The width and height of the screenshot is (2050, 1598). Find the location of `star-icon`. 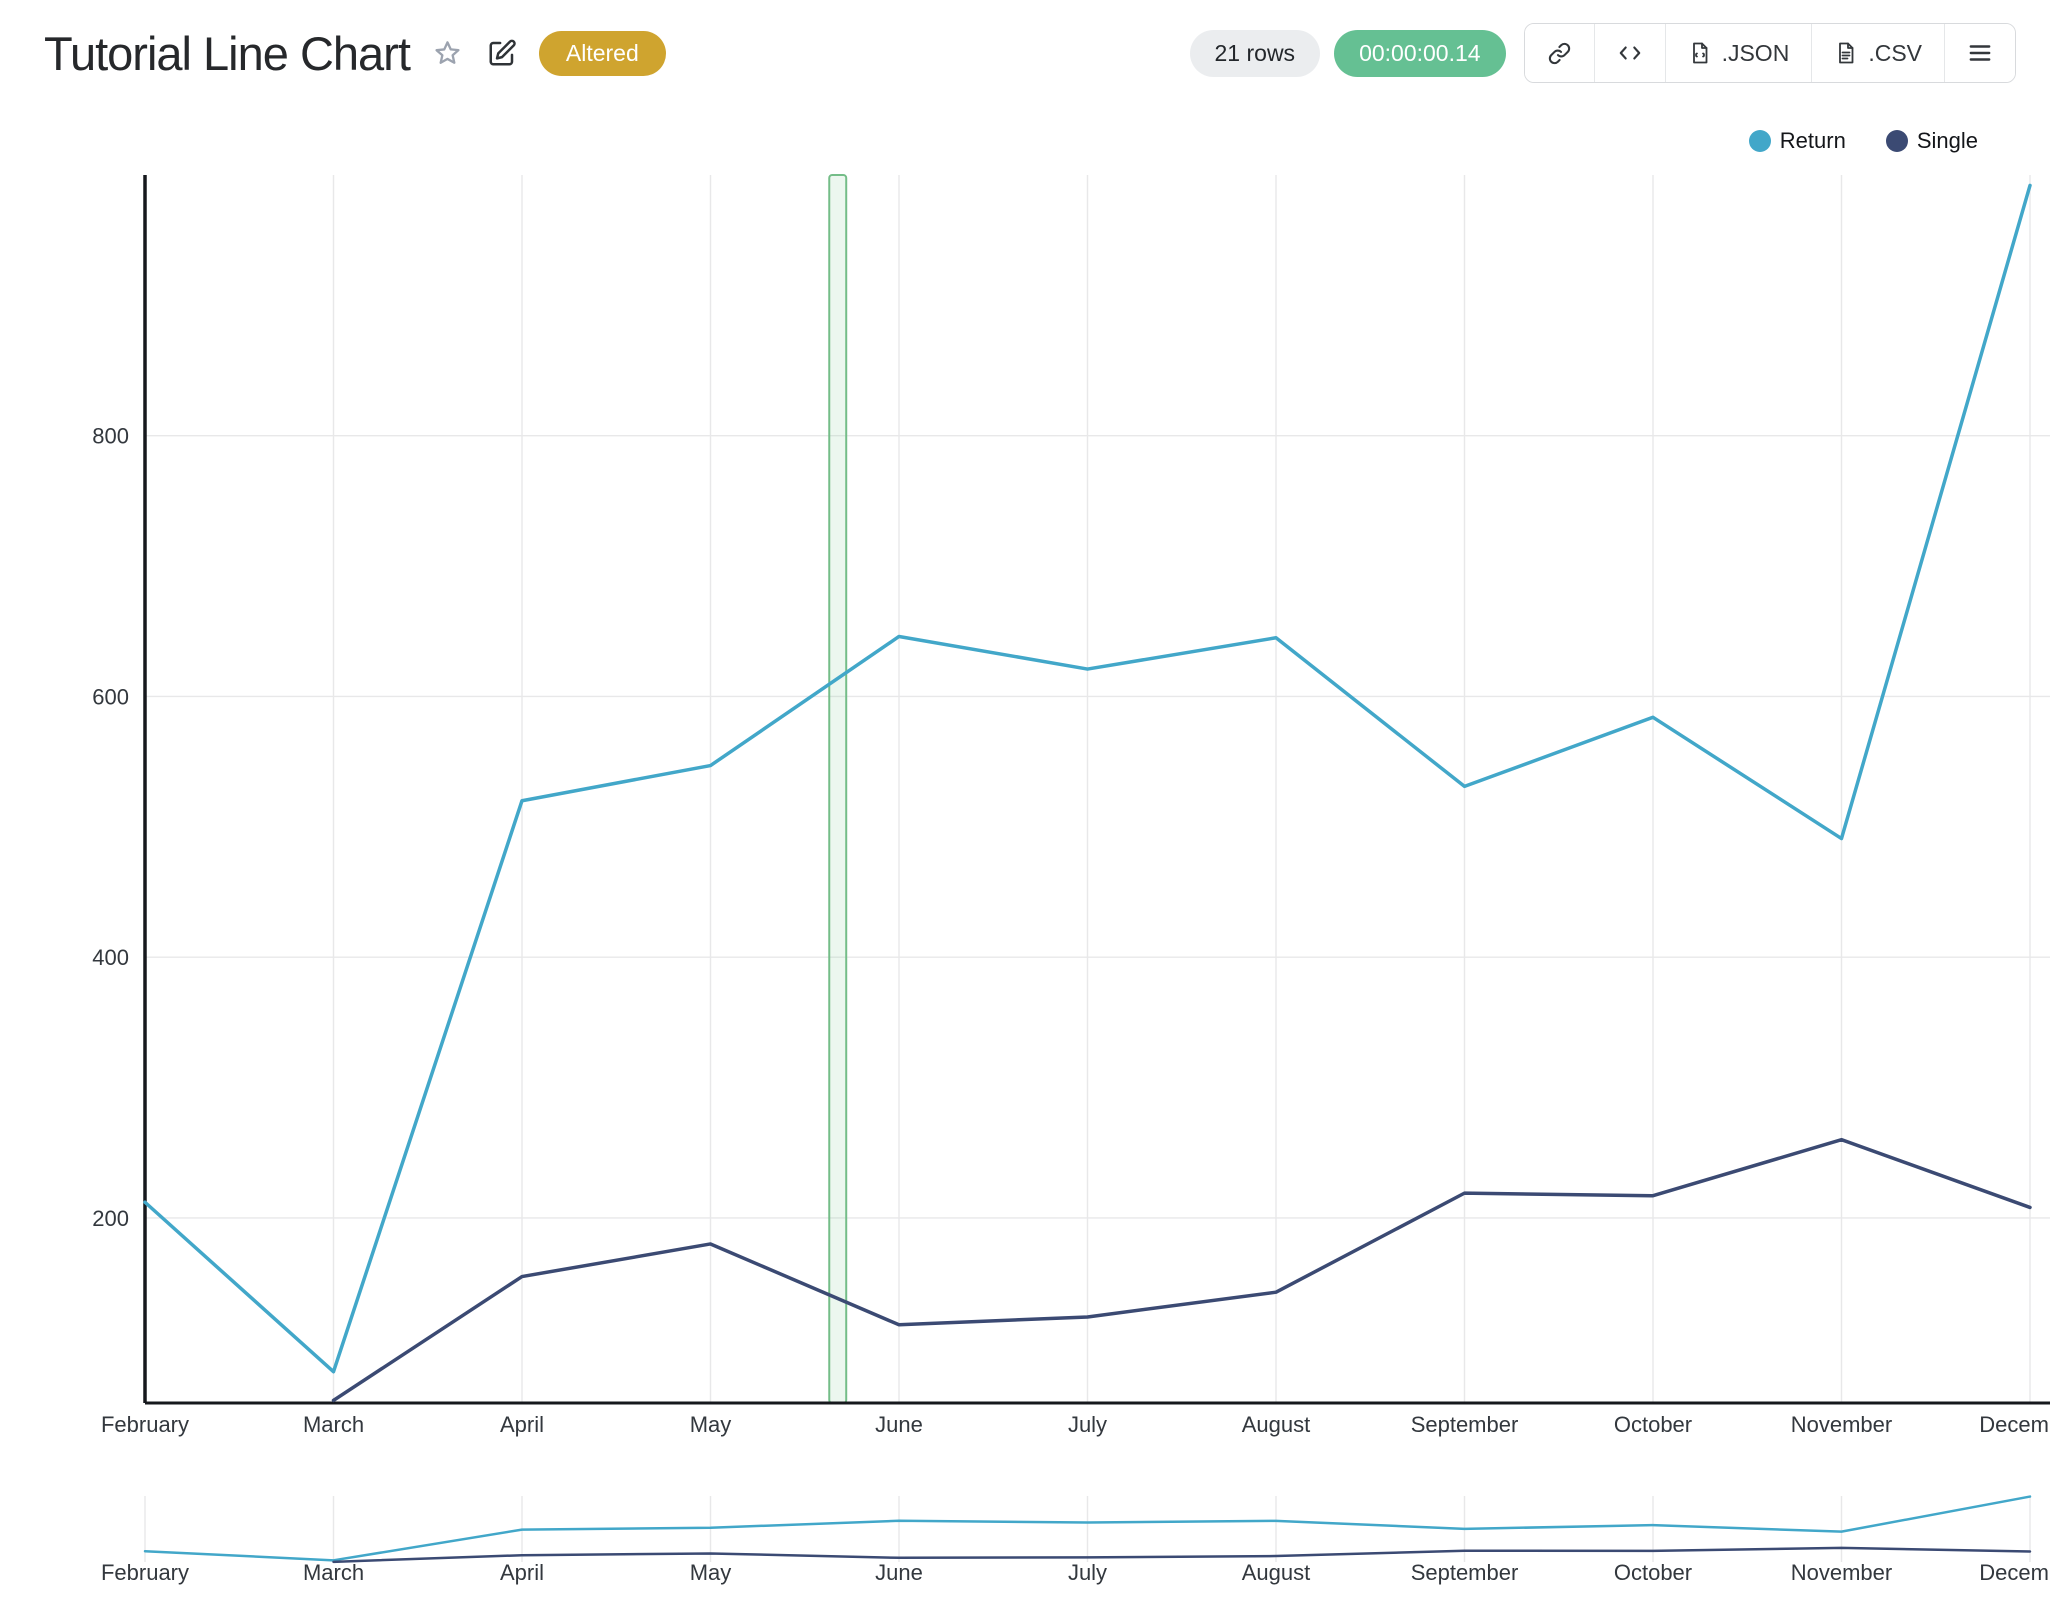

star-icon is located at coordinates (447, 53).